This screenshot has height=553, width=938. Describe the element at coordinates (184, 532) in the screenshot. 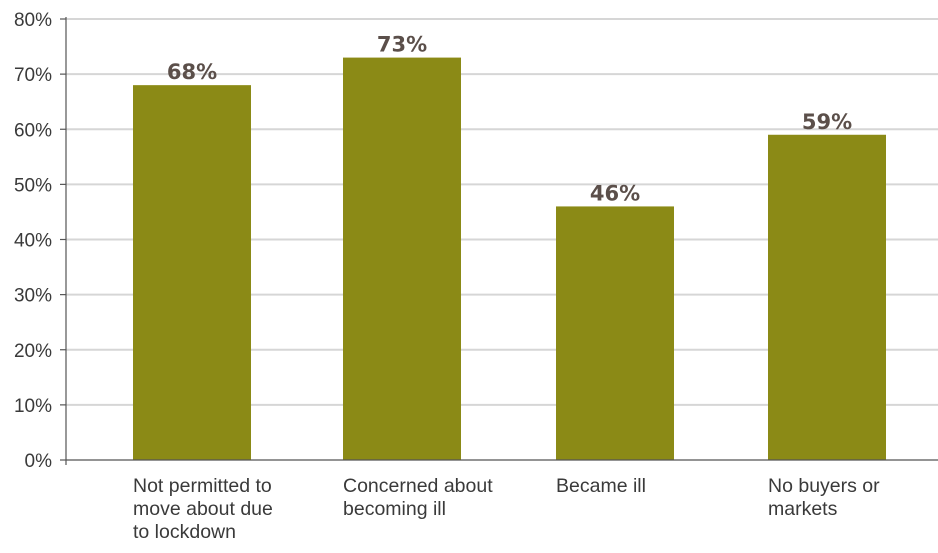

I see `category-label-line: to lockdown` at that location.